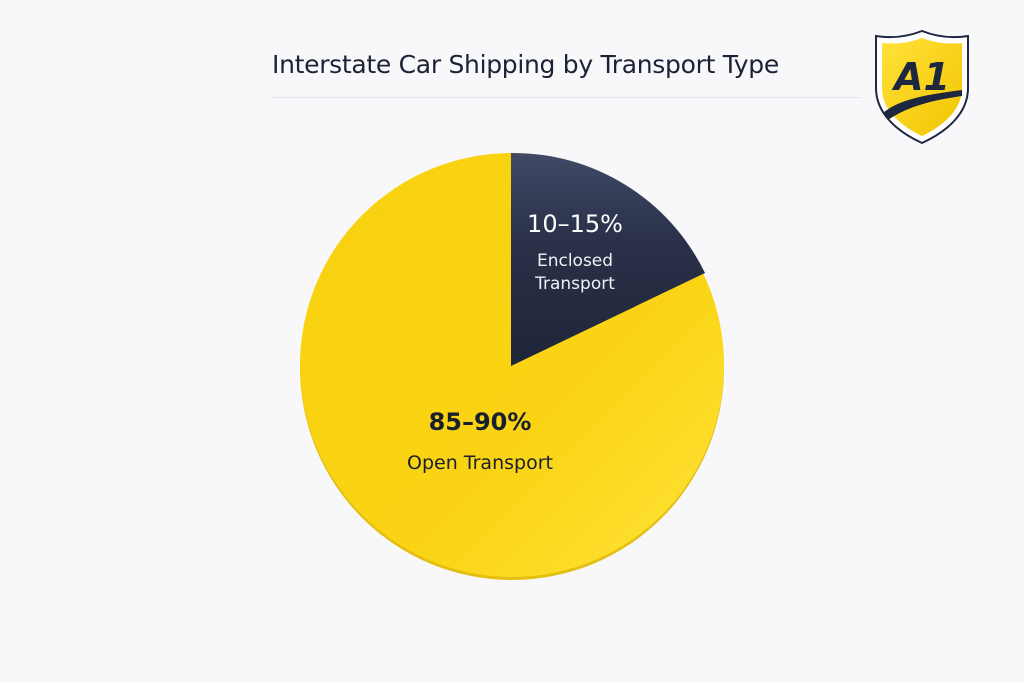  Describe the element at coordinates (567, 97) in the screenshot. I see `title-divider` at that location.